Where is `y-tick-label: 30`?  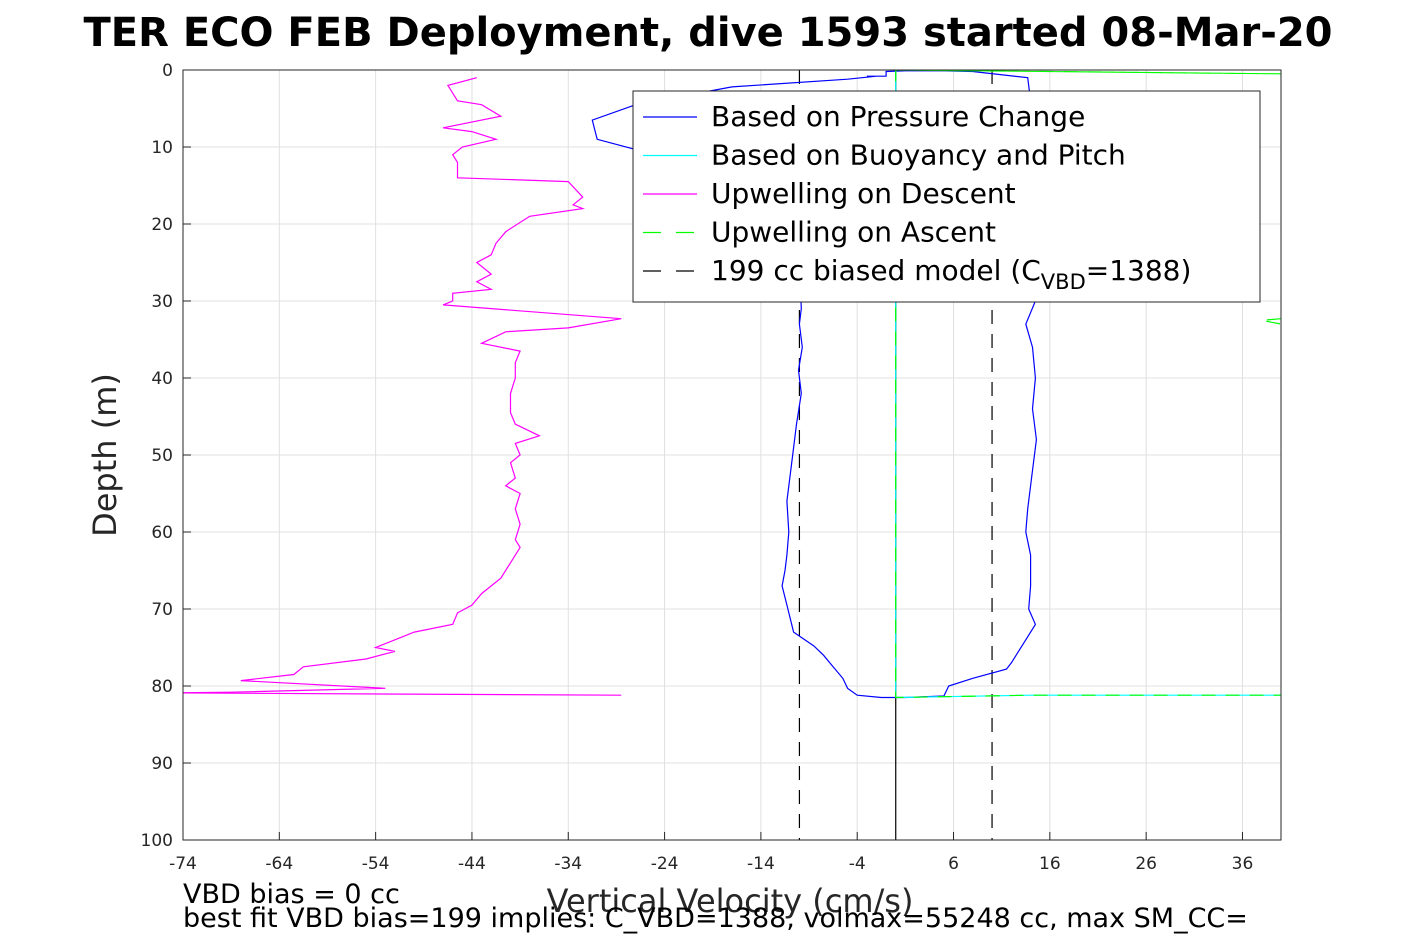
y-tick-label: 30 is located at coordinates (162, 302).